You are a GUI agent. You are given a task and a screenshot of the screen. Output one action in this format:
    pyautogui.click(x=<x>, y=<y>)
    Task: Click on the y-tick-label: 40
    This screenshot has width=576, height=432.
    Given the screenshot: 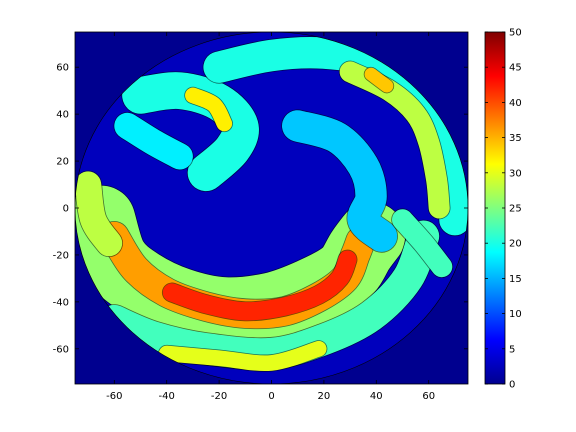 What is the action you would take?
    pyautogui.click(x=62, y=115)
    